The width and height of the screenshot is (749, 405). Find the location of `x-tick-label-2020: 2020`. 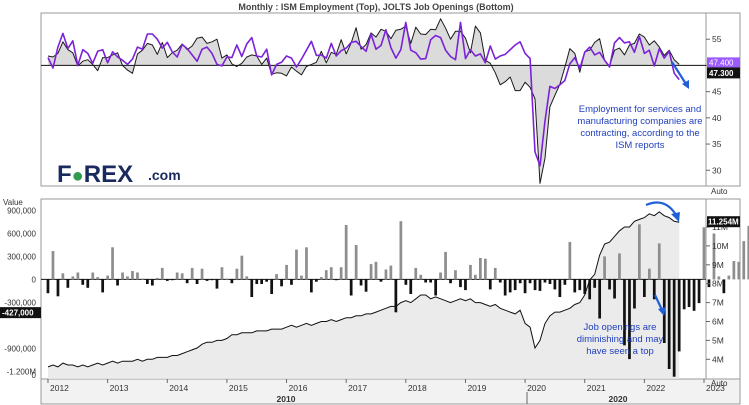

x-tick-label-2020: 2020 is located at coordinates (536, 388).